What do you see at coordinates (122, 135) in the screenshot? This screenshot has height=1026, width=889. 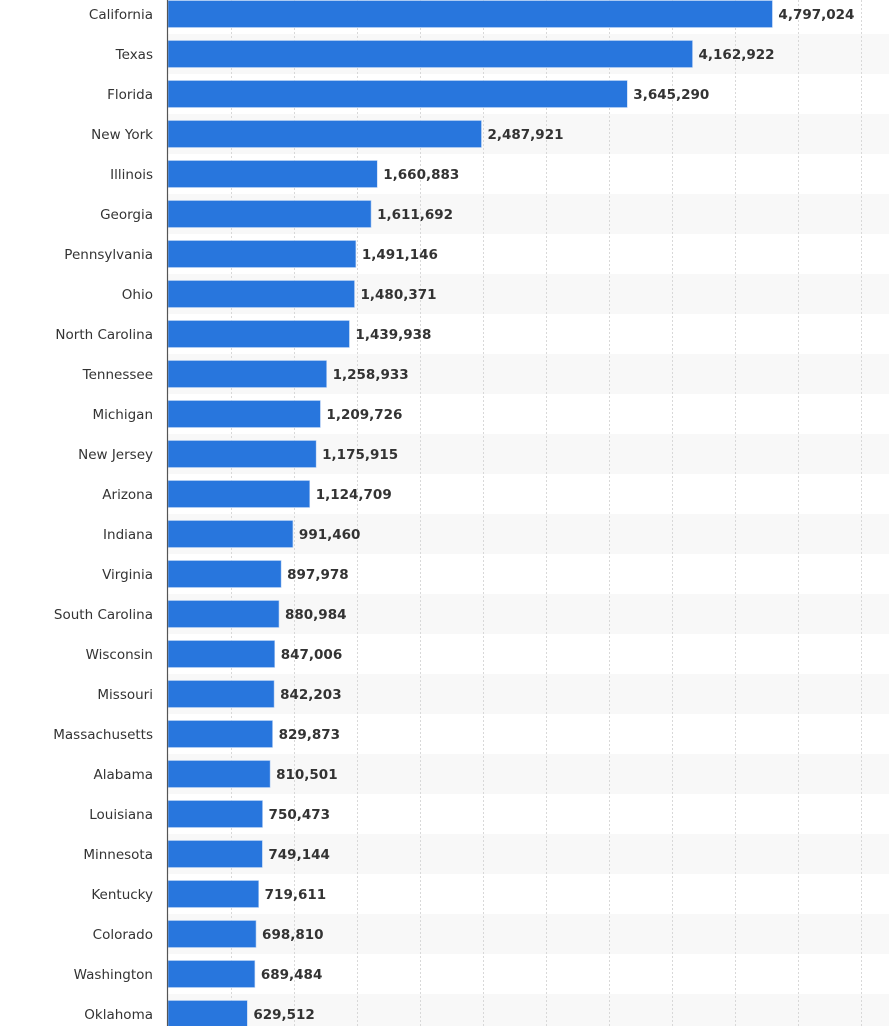 I see `category-label: New York` at bounding box center [122, 135].